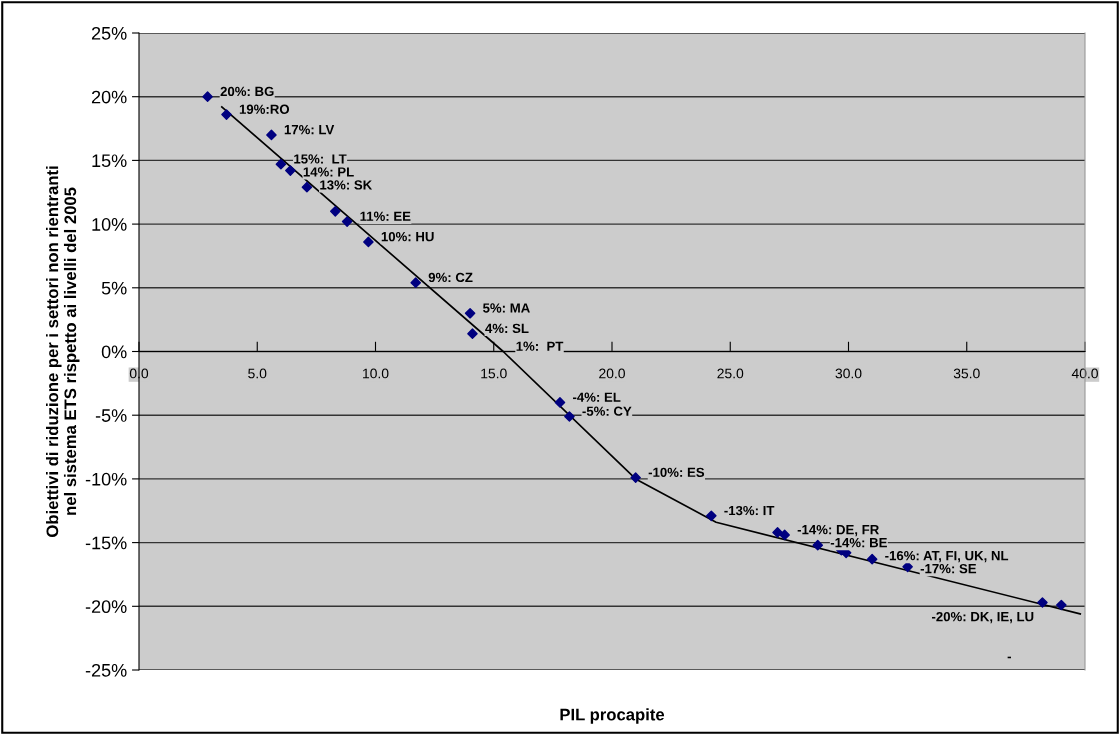 The height and width of the screenshot is (735, 1120). What do you see at coordinates (1084, 373) in the screenshot?
I see `x-tick-label: 40.0` at bounding box center [1084, 373].